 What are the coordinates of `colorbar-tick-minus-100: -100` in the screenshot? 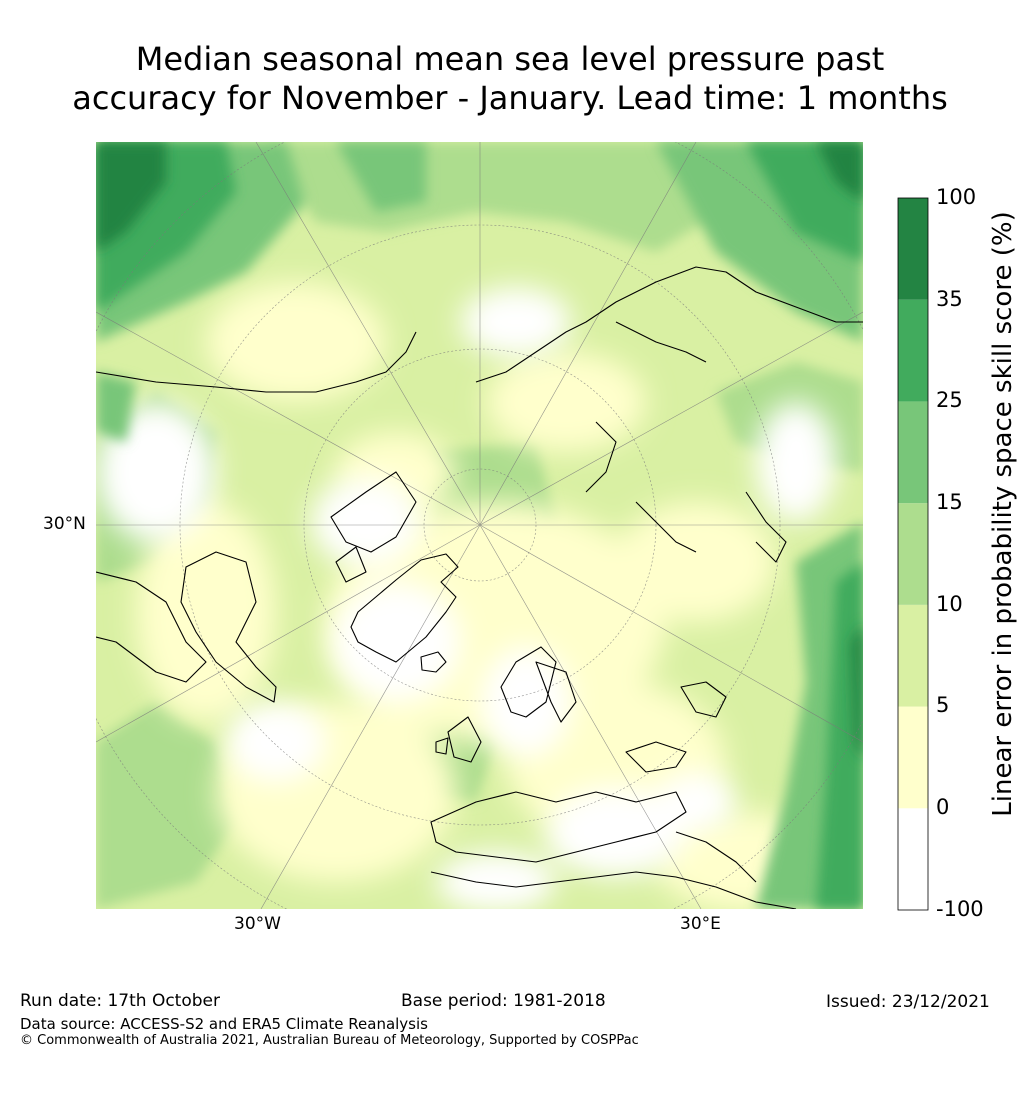 It's located at (960, 909).